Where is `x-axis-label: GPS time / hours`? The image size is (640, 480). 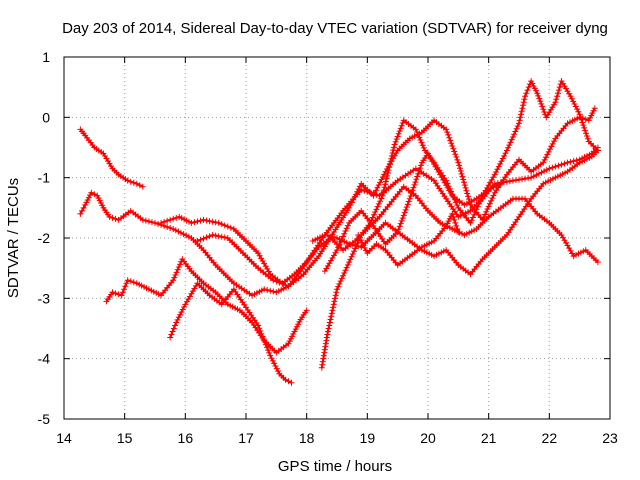 x-axis-label: GPS time / hours is located at coordinates (335, 466).